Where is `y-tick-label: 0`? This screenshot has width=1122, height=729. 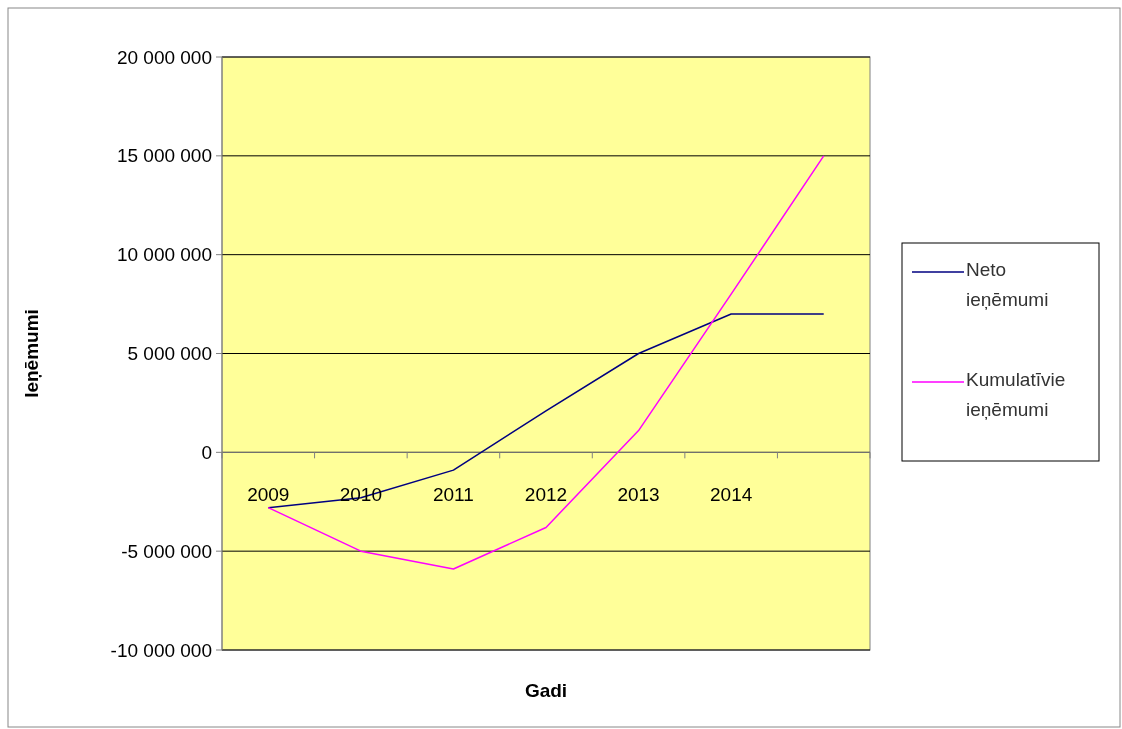
y-tick-label: 0 is located at coordinates (206, 452).